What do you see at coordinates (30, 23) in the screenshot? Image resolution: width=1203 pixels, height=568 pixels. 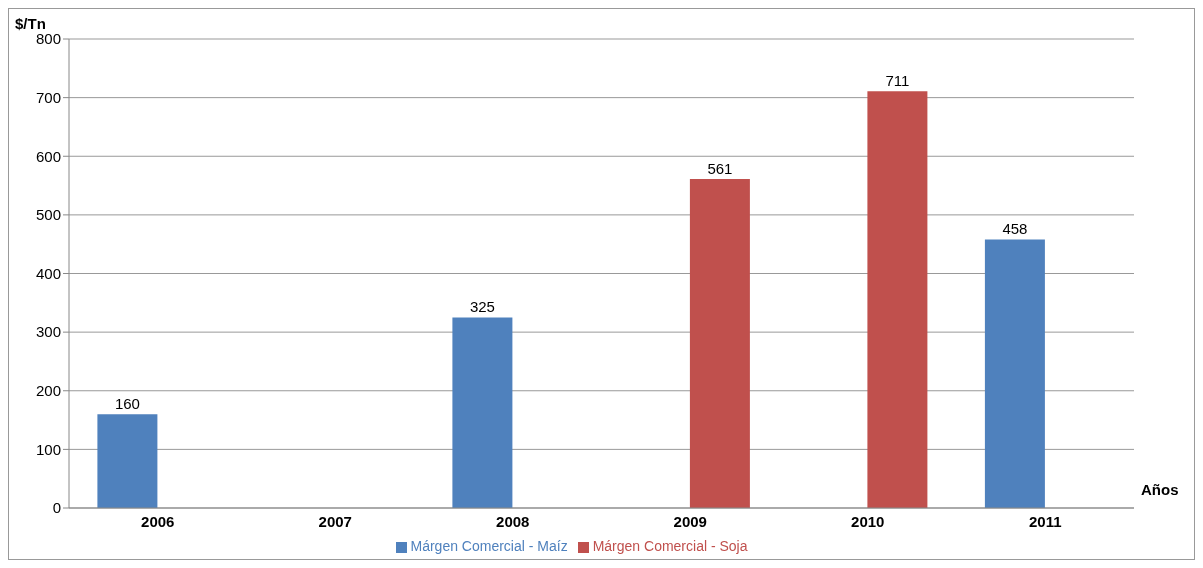 I see `y-axis-title: $/Tn` at bounding box center [30, 23].